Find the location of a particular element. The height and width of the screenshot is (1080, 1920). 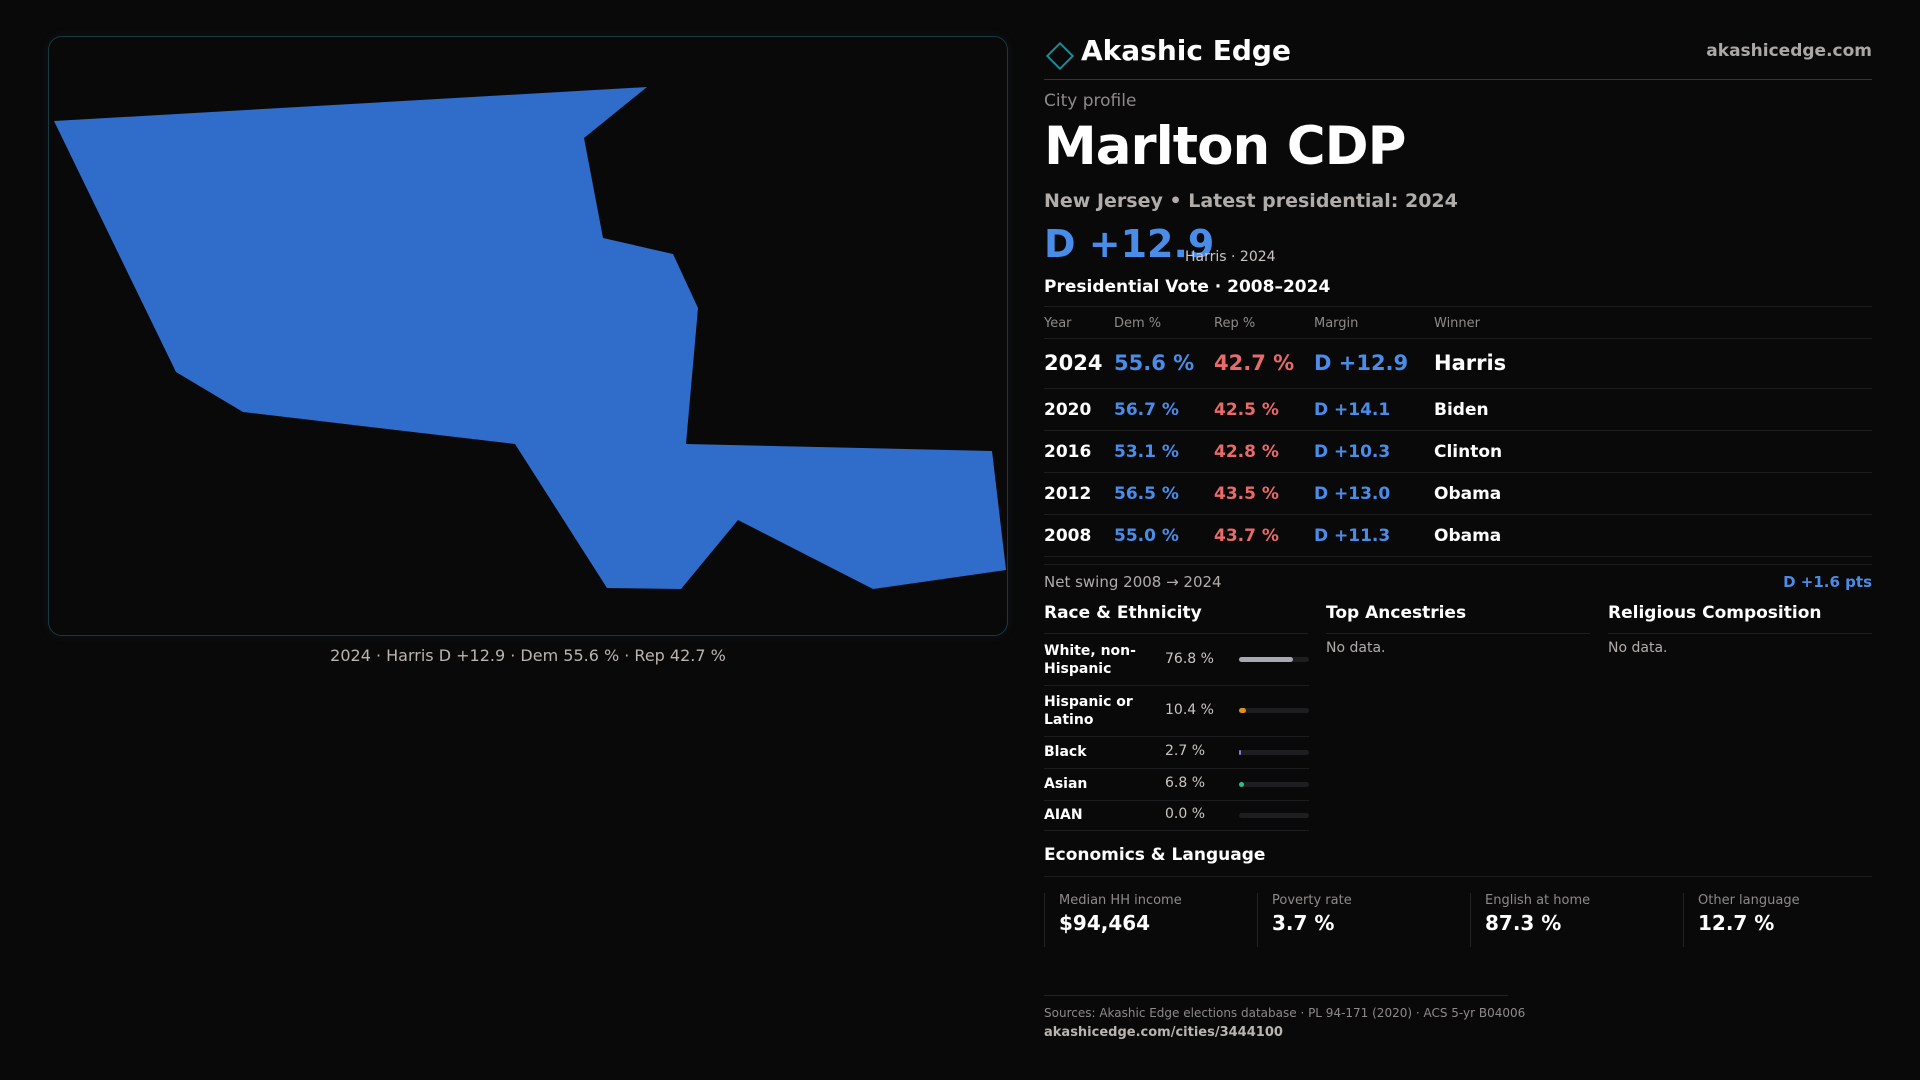

cell-winner: Clinton is located at coordinates (1468, 452).